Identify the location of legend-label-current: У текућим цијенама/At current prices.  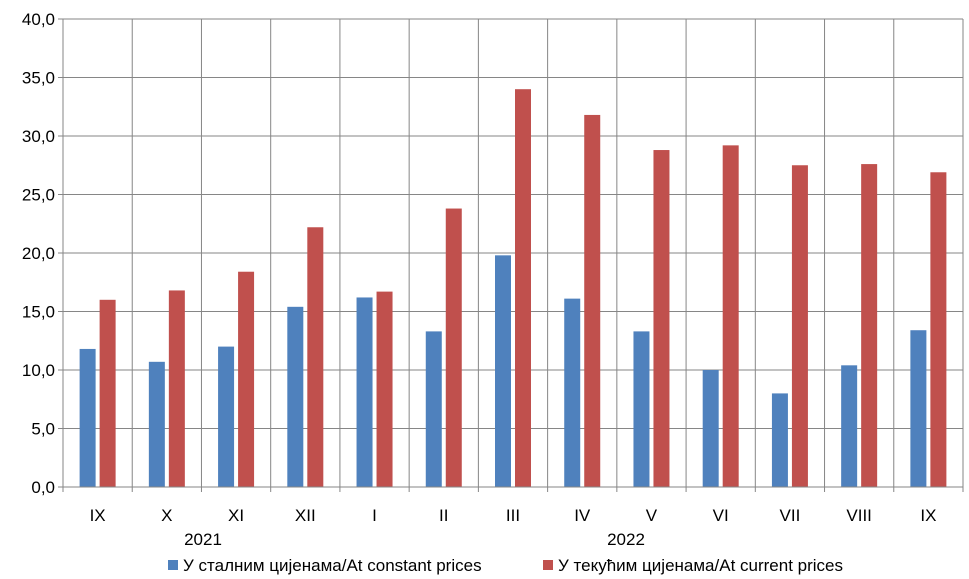
(700, 565).